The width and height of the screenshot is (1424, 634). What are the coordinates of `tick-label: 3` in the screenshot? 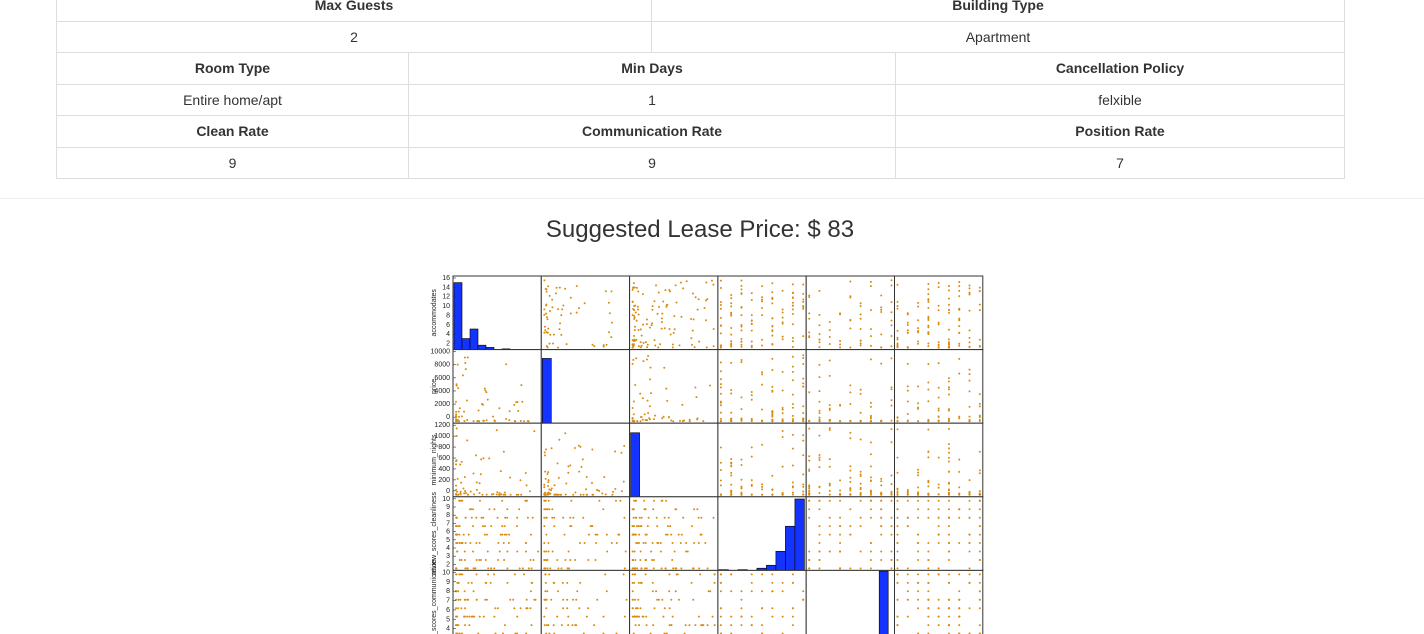 It's located at (448, 556).